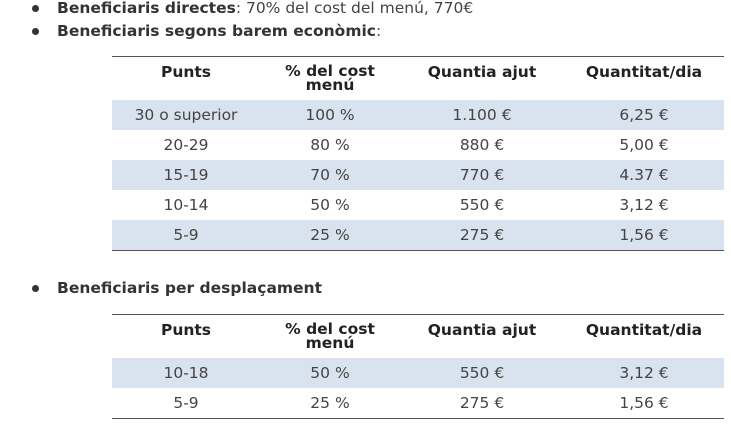 The height and width of the screenshot is (433, 731). I want to click on cell-cost-percent: 70 %, so click(330, 175).